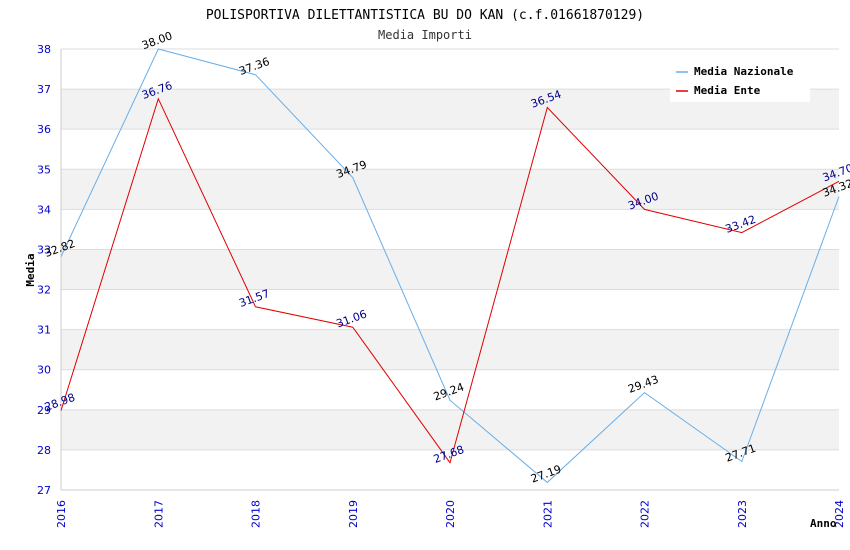 This screenshot has height=550, width=850. Describe the element at coordinates (44, 49) in the screenshot. I see `y-tick-label: 38` at that location.